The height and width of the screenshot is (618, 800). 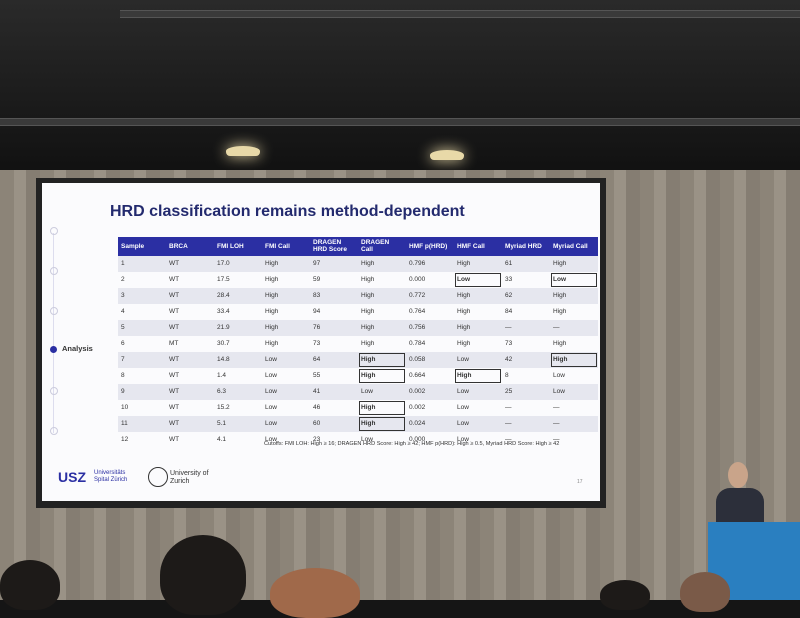 I want to click on speaker-head, so click(x=738, y=475).